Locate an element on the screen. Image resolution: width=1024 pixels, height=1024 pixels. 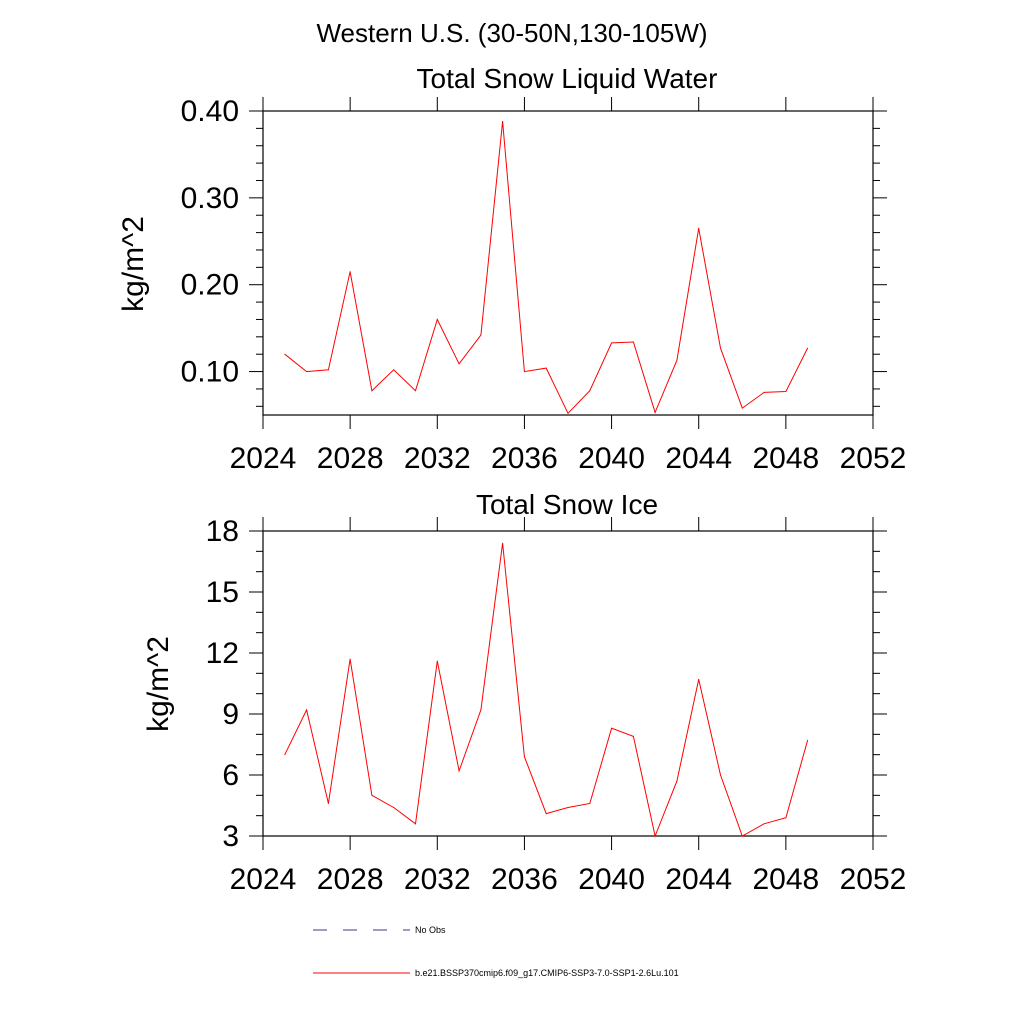
legend-obs-label: No Obs is located at coordinates (430, 930).